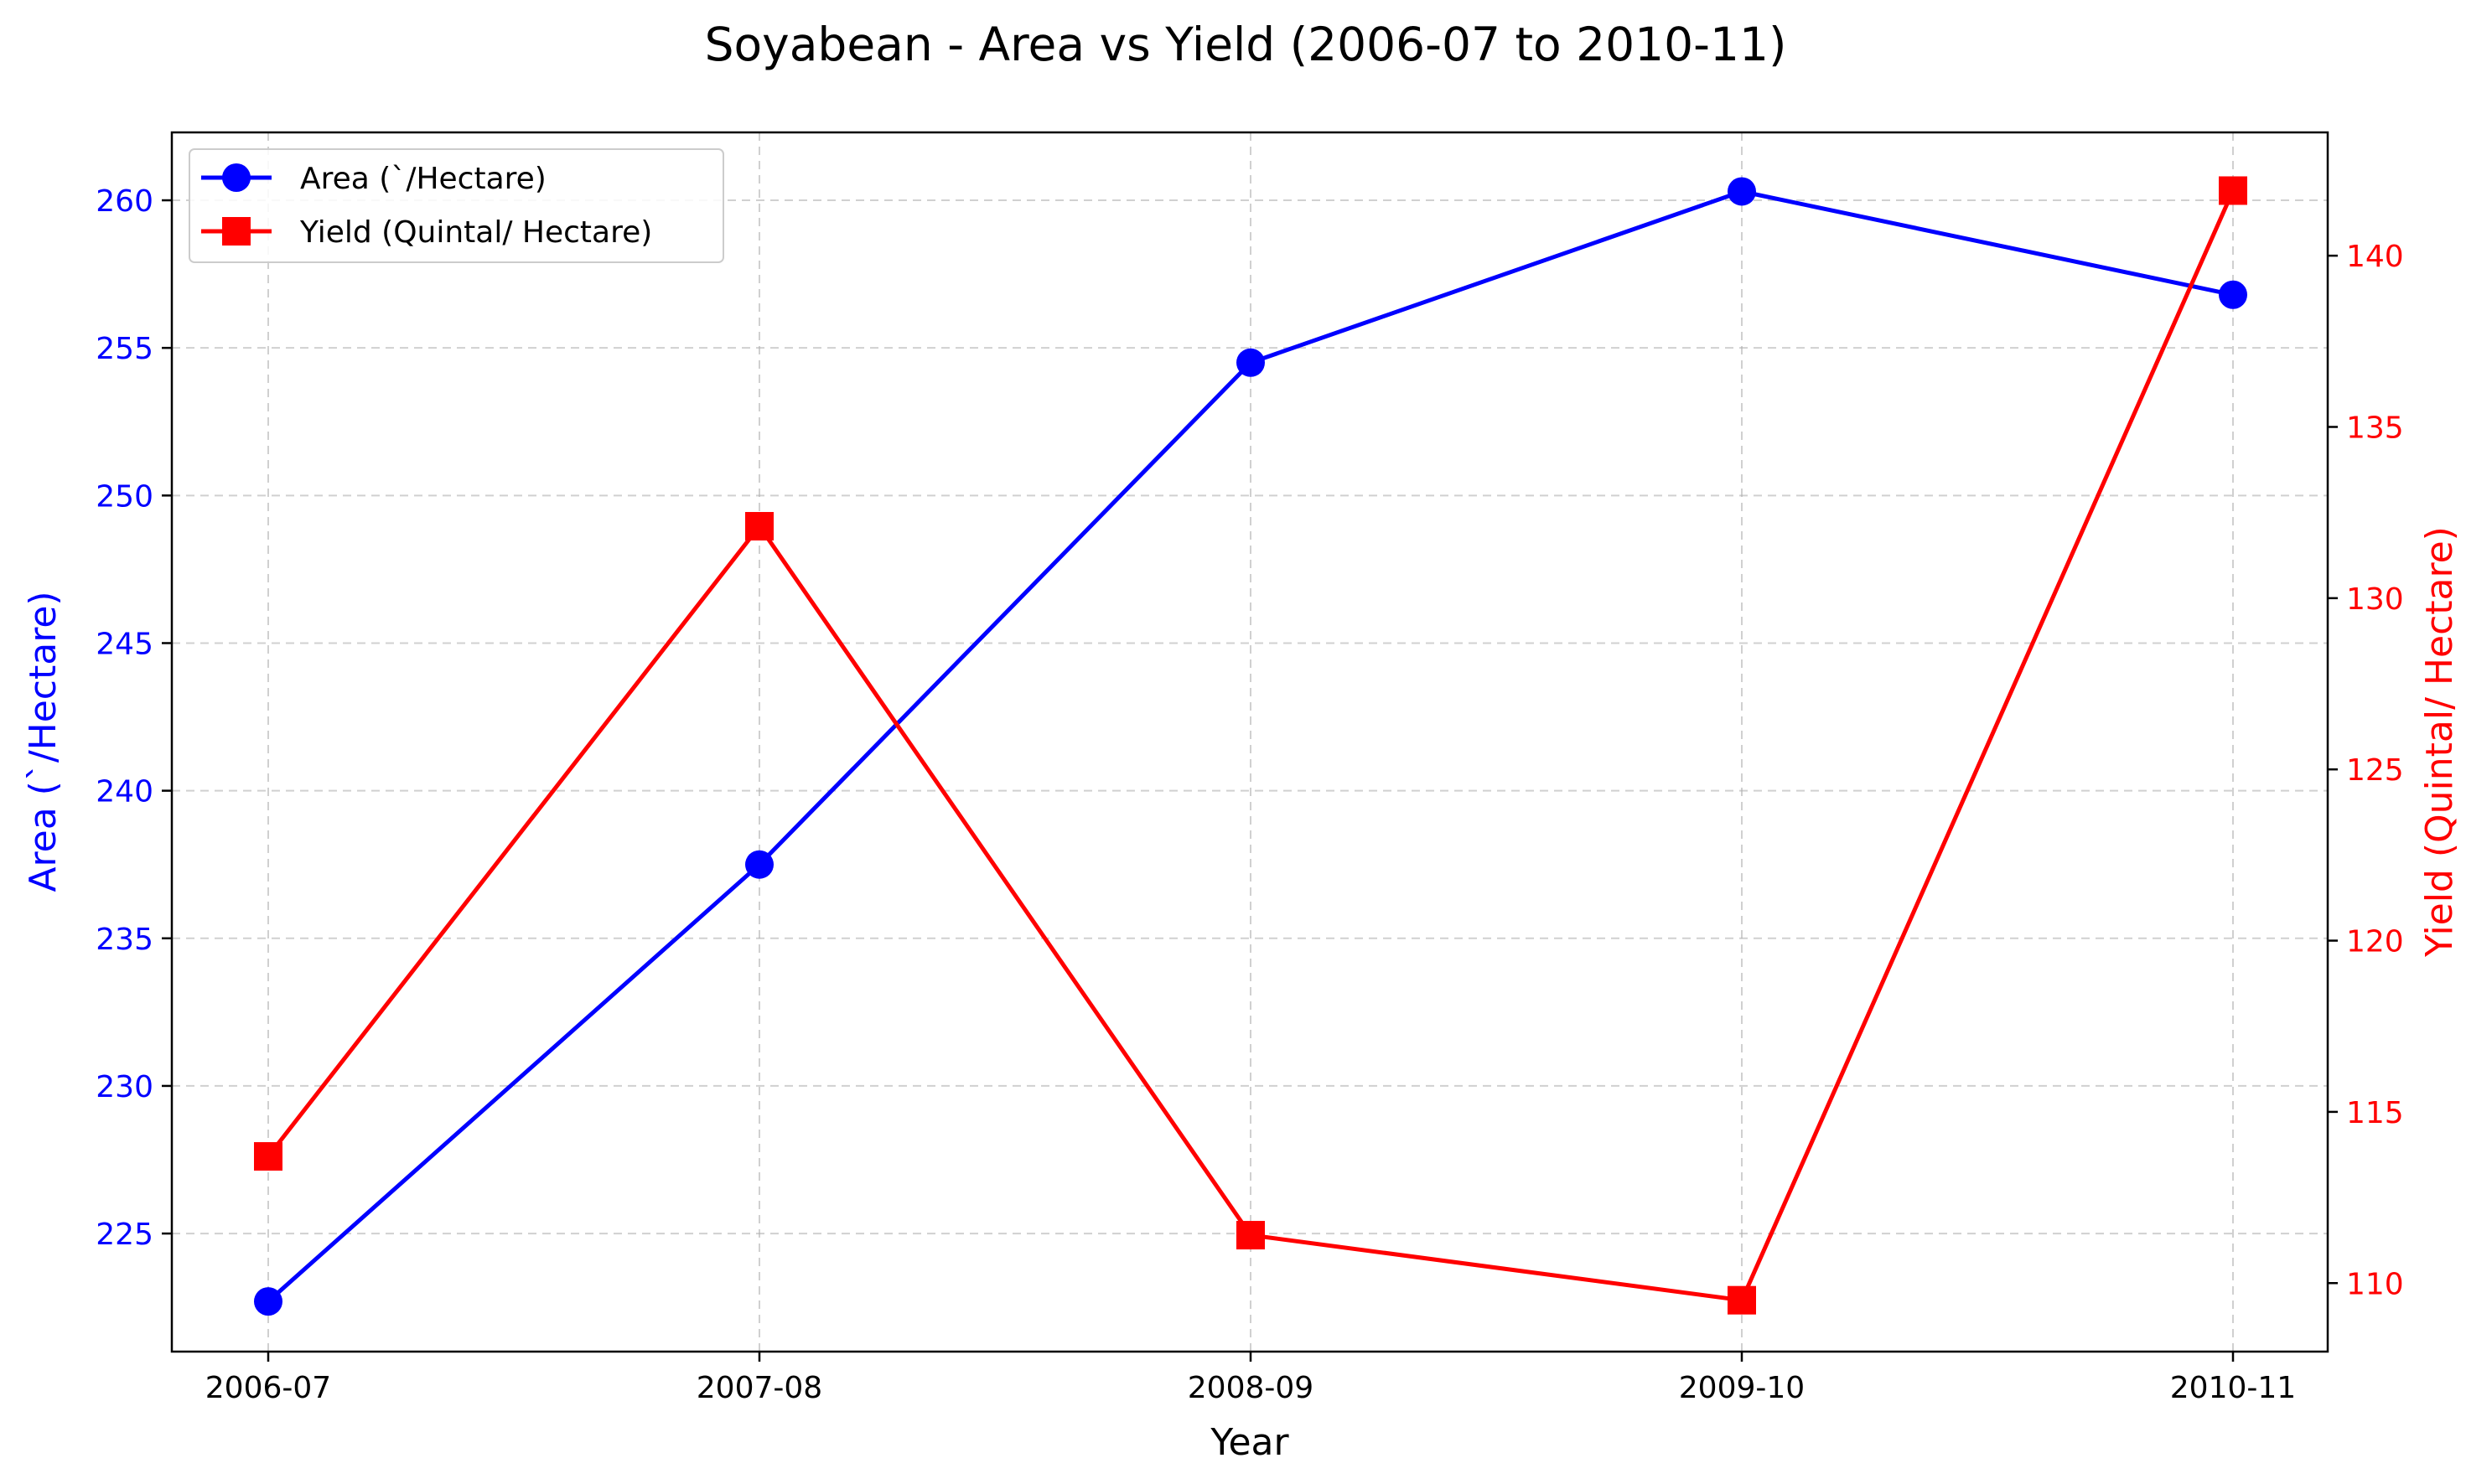 This screenshot has height=1484, width=2492. I want to click on right-y-tick-label: 120, so click(2375, 942).